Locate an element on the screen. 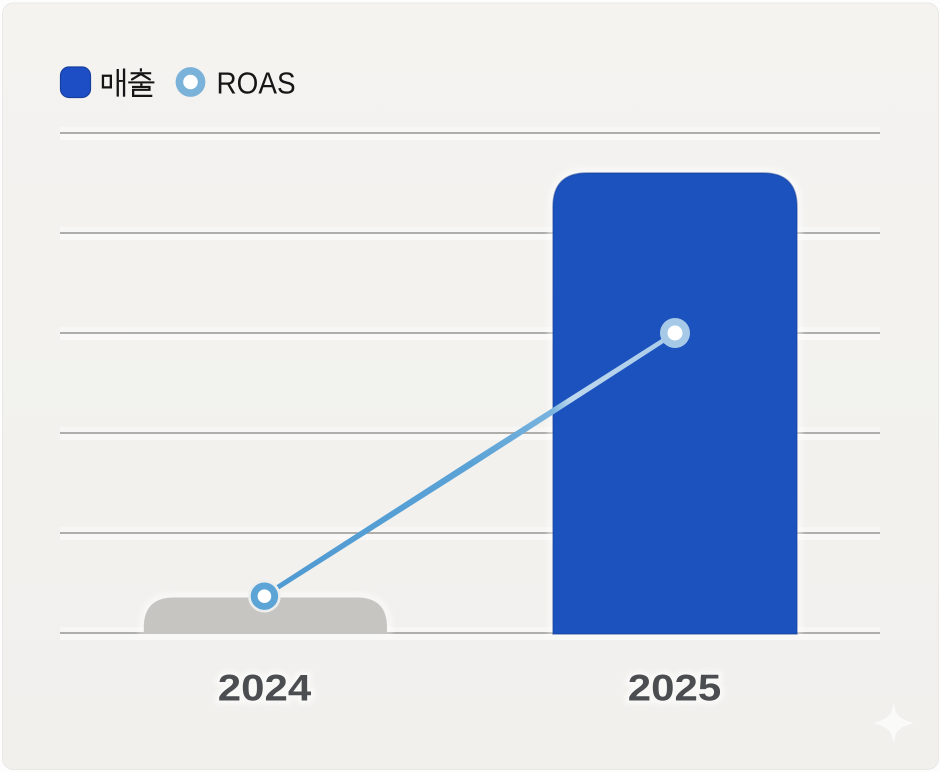 Image resolution: width=940 pixels, height=772 pixels. svg-text: 2025 is located at coordinates (674, 688).